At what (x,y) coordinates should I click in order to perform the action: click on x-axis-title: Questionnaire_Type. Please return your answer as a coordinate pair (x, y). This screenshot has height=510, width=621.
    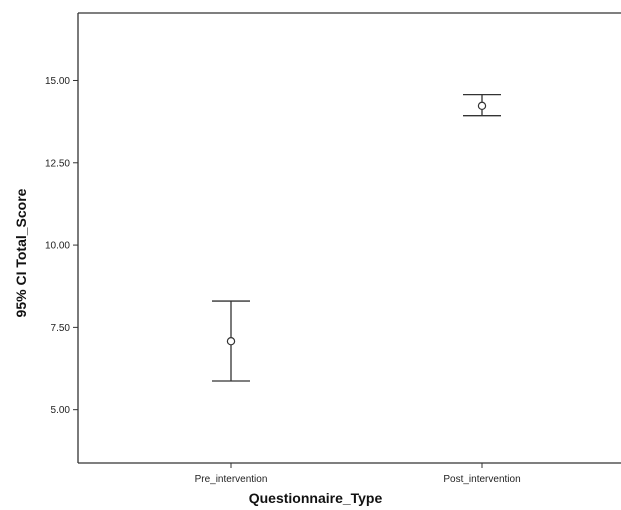
    Looking at the image, I should click on (316, 498).